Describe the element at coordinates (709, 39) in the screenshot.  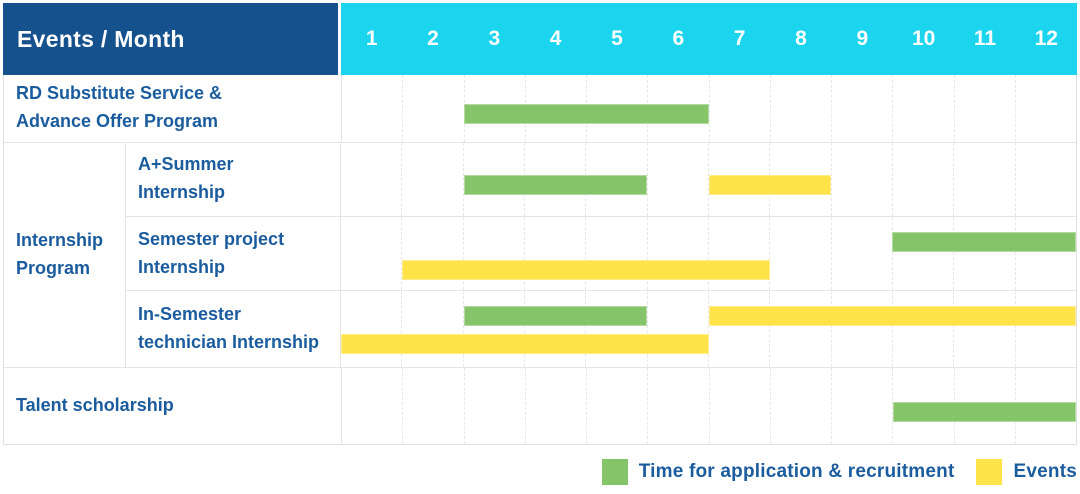
I see `month-header: 1 2 3 4 5 6 7 8 9 10 11 12` at that location.